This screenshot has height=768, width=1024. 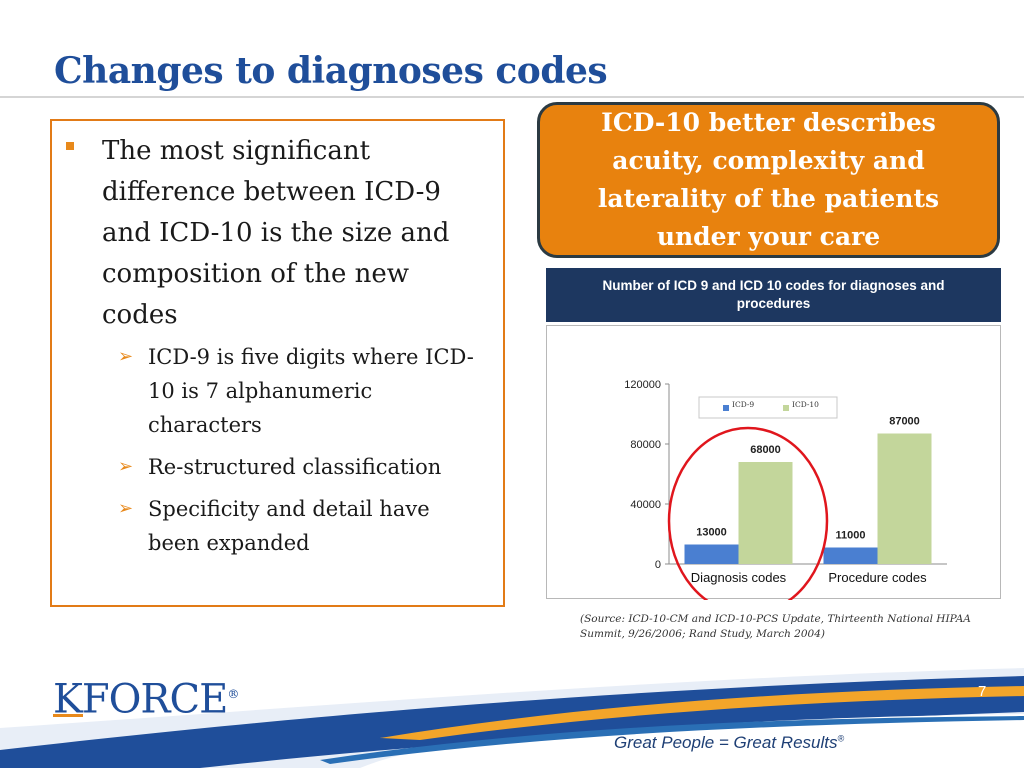 What do you see at coordinates (768, 407) in the screenshot?
I see `legend-box` at bounding box center [768, 407].